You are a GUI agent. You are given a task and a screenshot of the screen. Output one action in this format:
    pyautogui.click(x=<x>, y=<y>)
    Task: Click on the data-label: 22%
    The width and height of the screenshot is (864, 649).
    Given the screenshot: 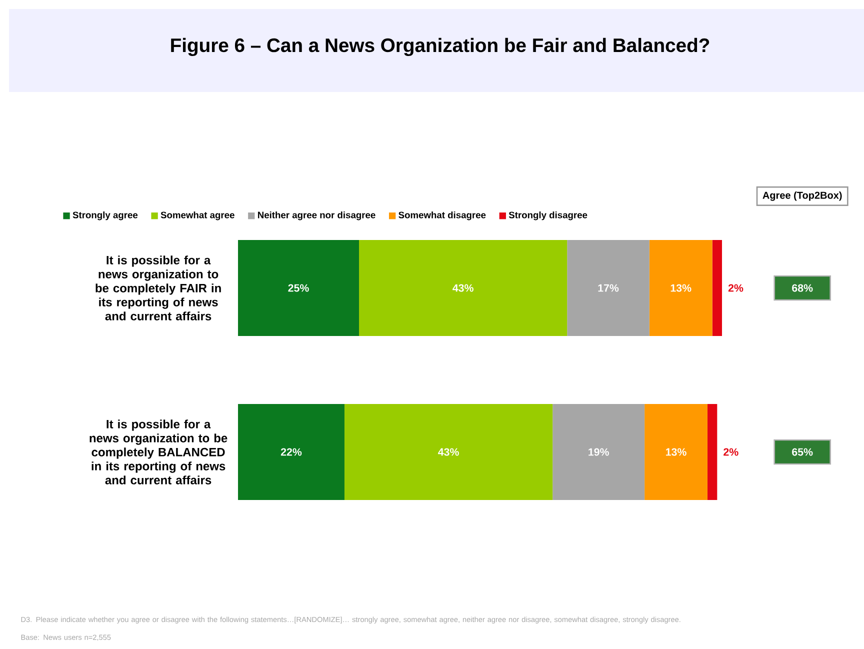 What is the action you would take?
    pyautogui.click(x=291, y=452)
    